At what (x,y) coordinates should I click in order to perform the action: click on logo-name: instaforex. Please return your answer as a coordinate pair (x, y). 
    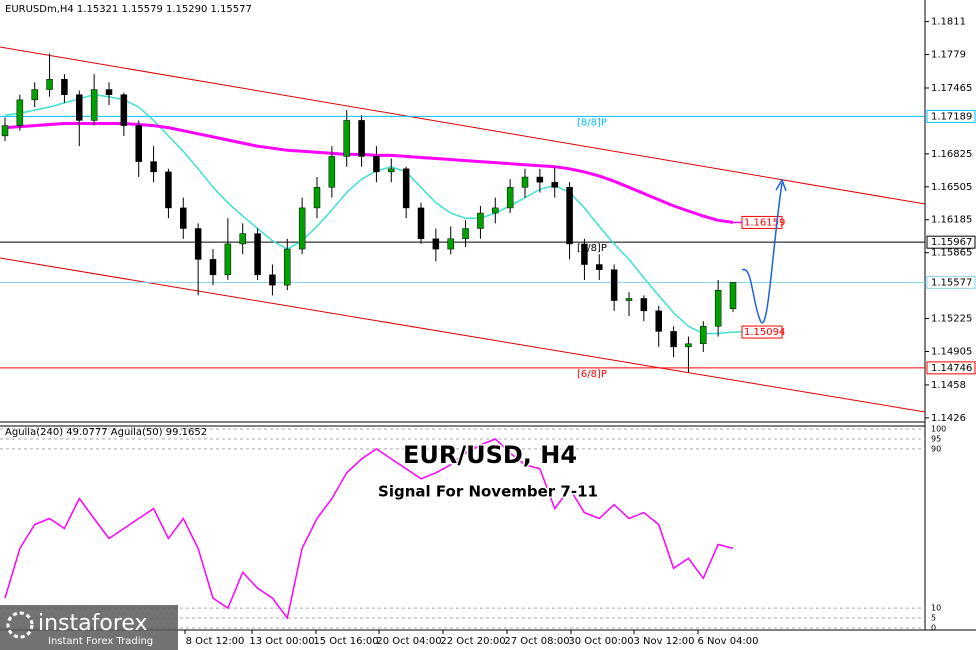
    Looking at the image, I should click on (93, 623).